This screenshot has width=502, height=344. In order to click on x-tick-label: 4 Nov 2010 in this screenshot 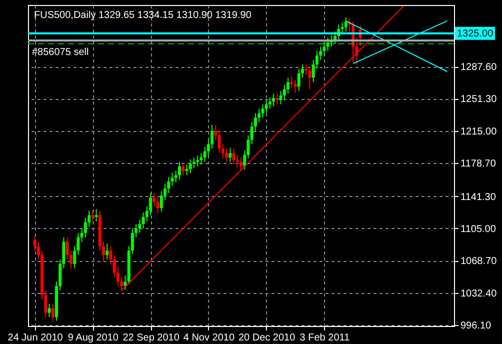, I will do `click(209, 338)`.